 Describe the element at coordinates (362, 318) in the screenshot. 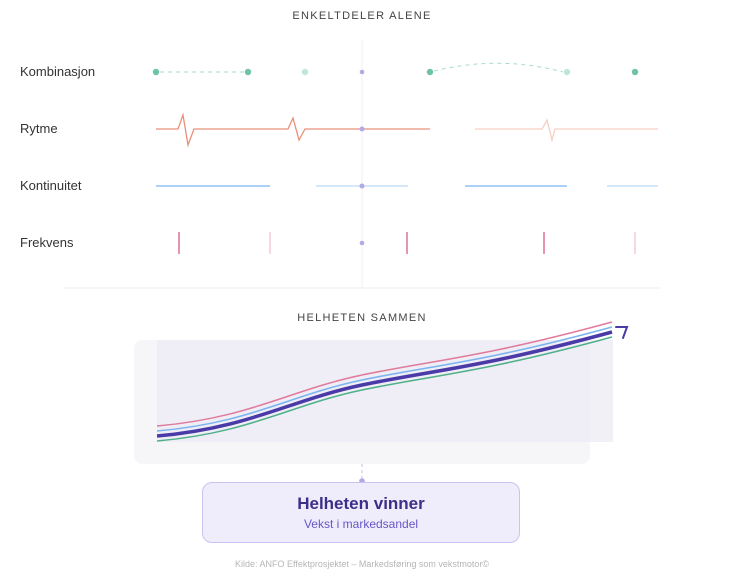

I see `section-title-bottom: HELHETEN SAMMEN` at that location.